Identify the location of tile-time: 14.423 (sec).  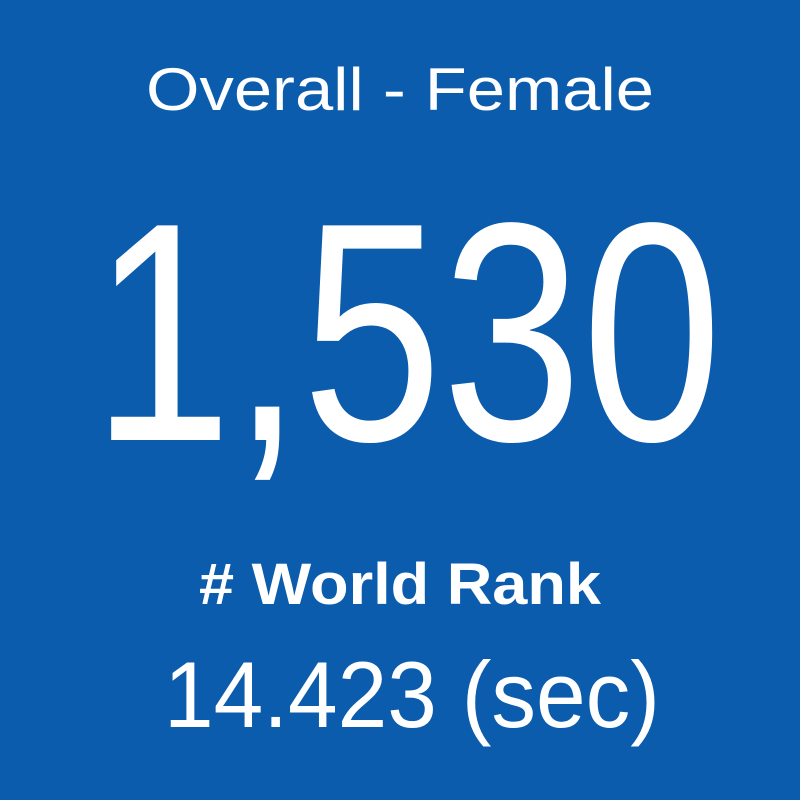
(412, 694).